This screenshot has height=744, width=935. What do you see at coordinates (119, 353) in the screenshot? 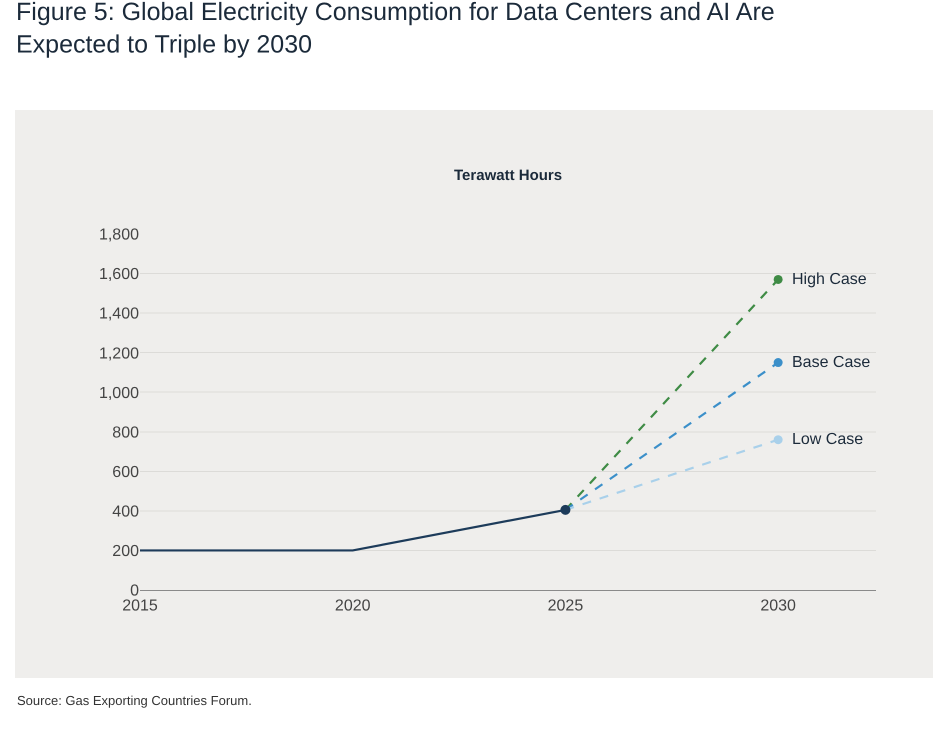
I see `y-tick-label: 1,200` at bounding box center [119, 353].